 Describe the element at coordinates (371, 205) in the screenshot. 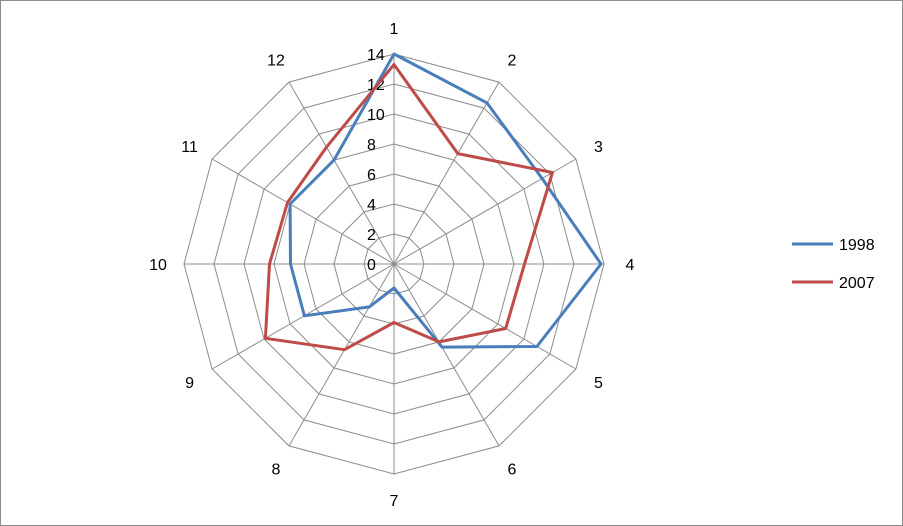

I see `radial-tick-label: 4` at that location.